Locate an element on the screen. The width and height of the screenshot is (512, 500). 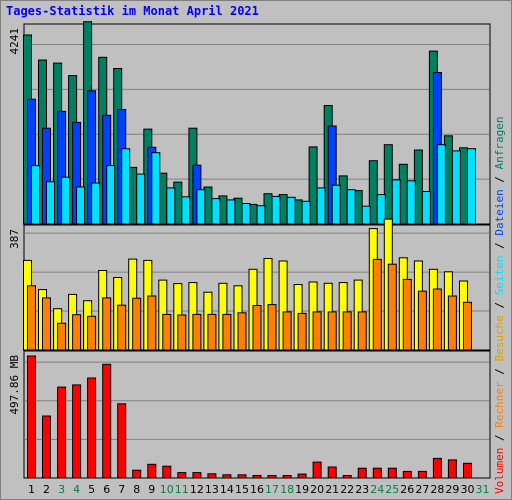
legend-seiten: Seiten is located at coordinates (499, 276).